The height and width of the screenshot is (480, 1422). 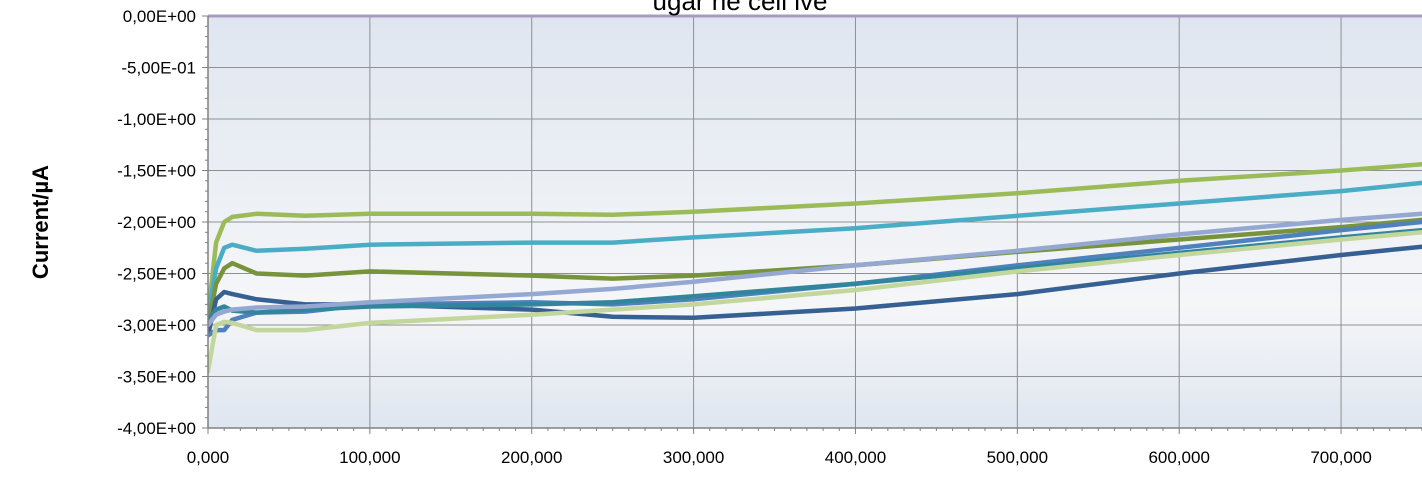 What do you see at coordinates (156, 171) in the screenshot?
I see `y-tick-label: -1,50E+00` at bounding box center [156, 171].